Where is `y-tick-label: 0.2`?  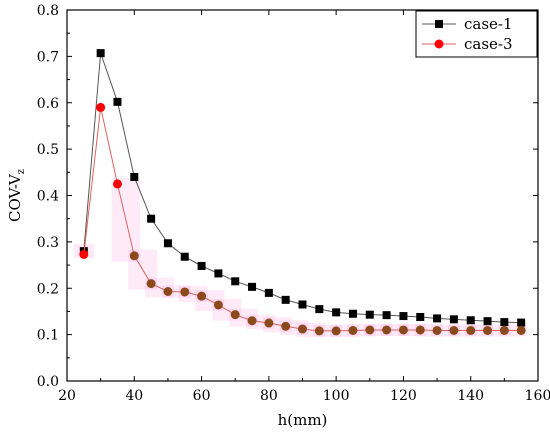 y-tick-label: 0.2 is located at coordinates (48, 289).